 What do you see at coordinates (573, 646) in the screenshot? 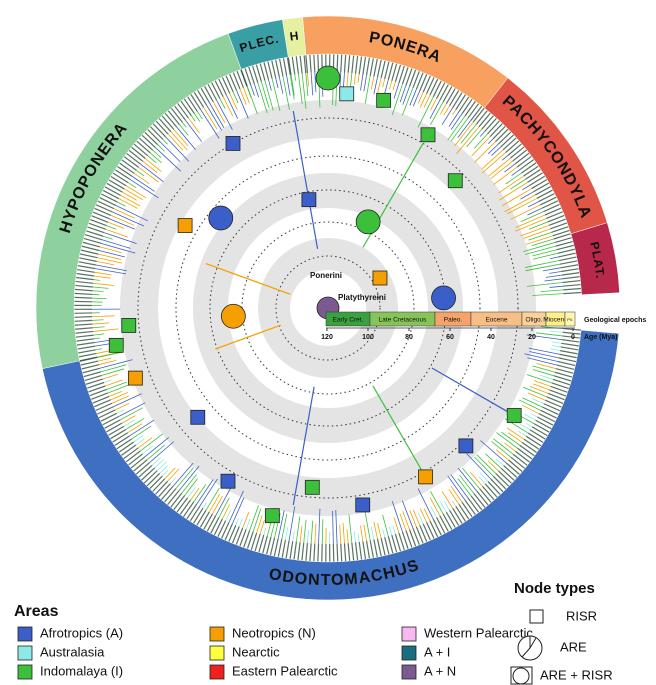
I see `node-type-label: ARE` at bounding box center [573, 646].